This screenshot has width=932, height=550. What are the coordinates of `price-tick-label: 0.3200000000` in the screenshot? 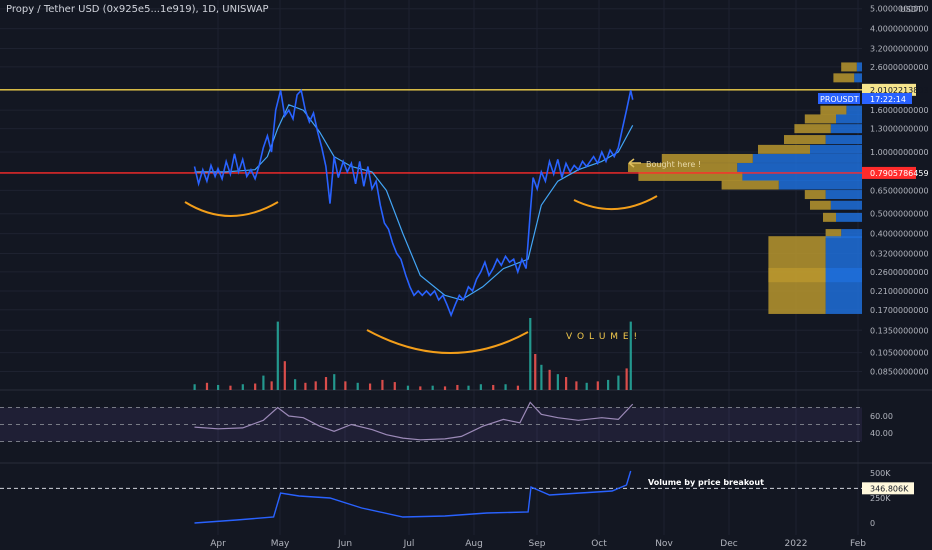 It's located at (899, 253).